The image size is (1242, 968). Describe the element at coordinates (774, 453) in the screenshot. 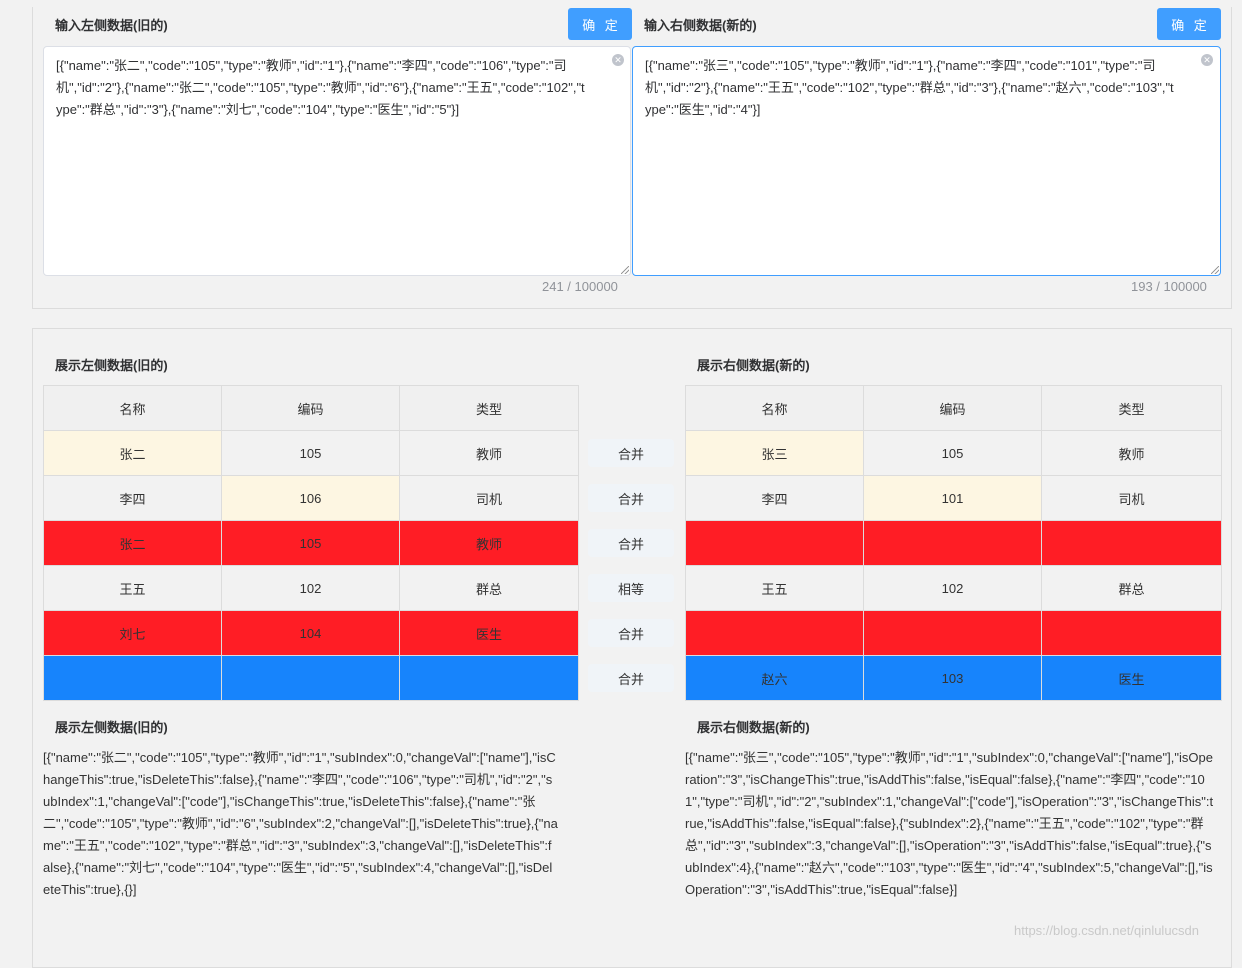

I see `right-cell-name: 张三` at that location.